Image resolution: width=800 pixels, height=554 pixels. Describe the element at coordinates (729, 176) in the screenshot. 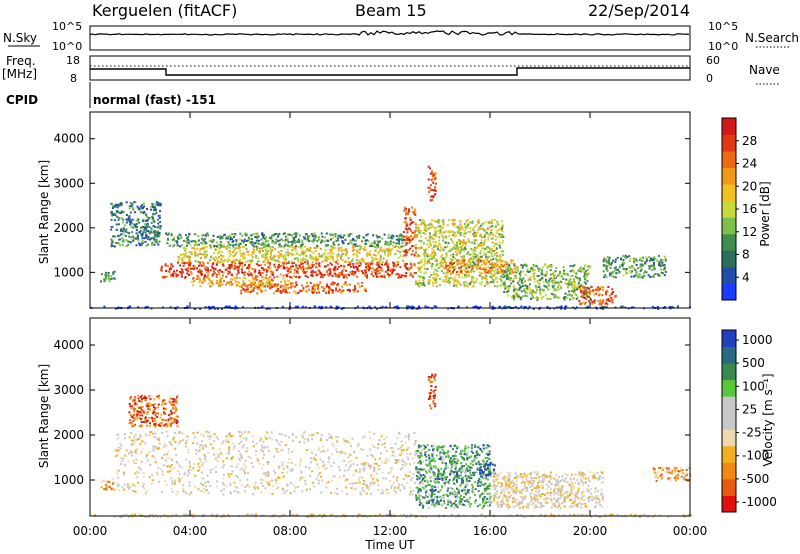

I see `colorbar-segment` at that location.